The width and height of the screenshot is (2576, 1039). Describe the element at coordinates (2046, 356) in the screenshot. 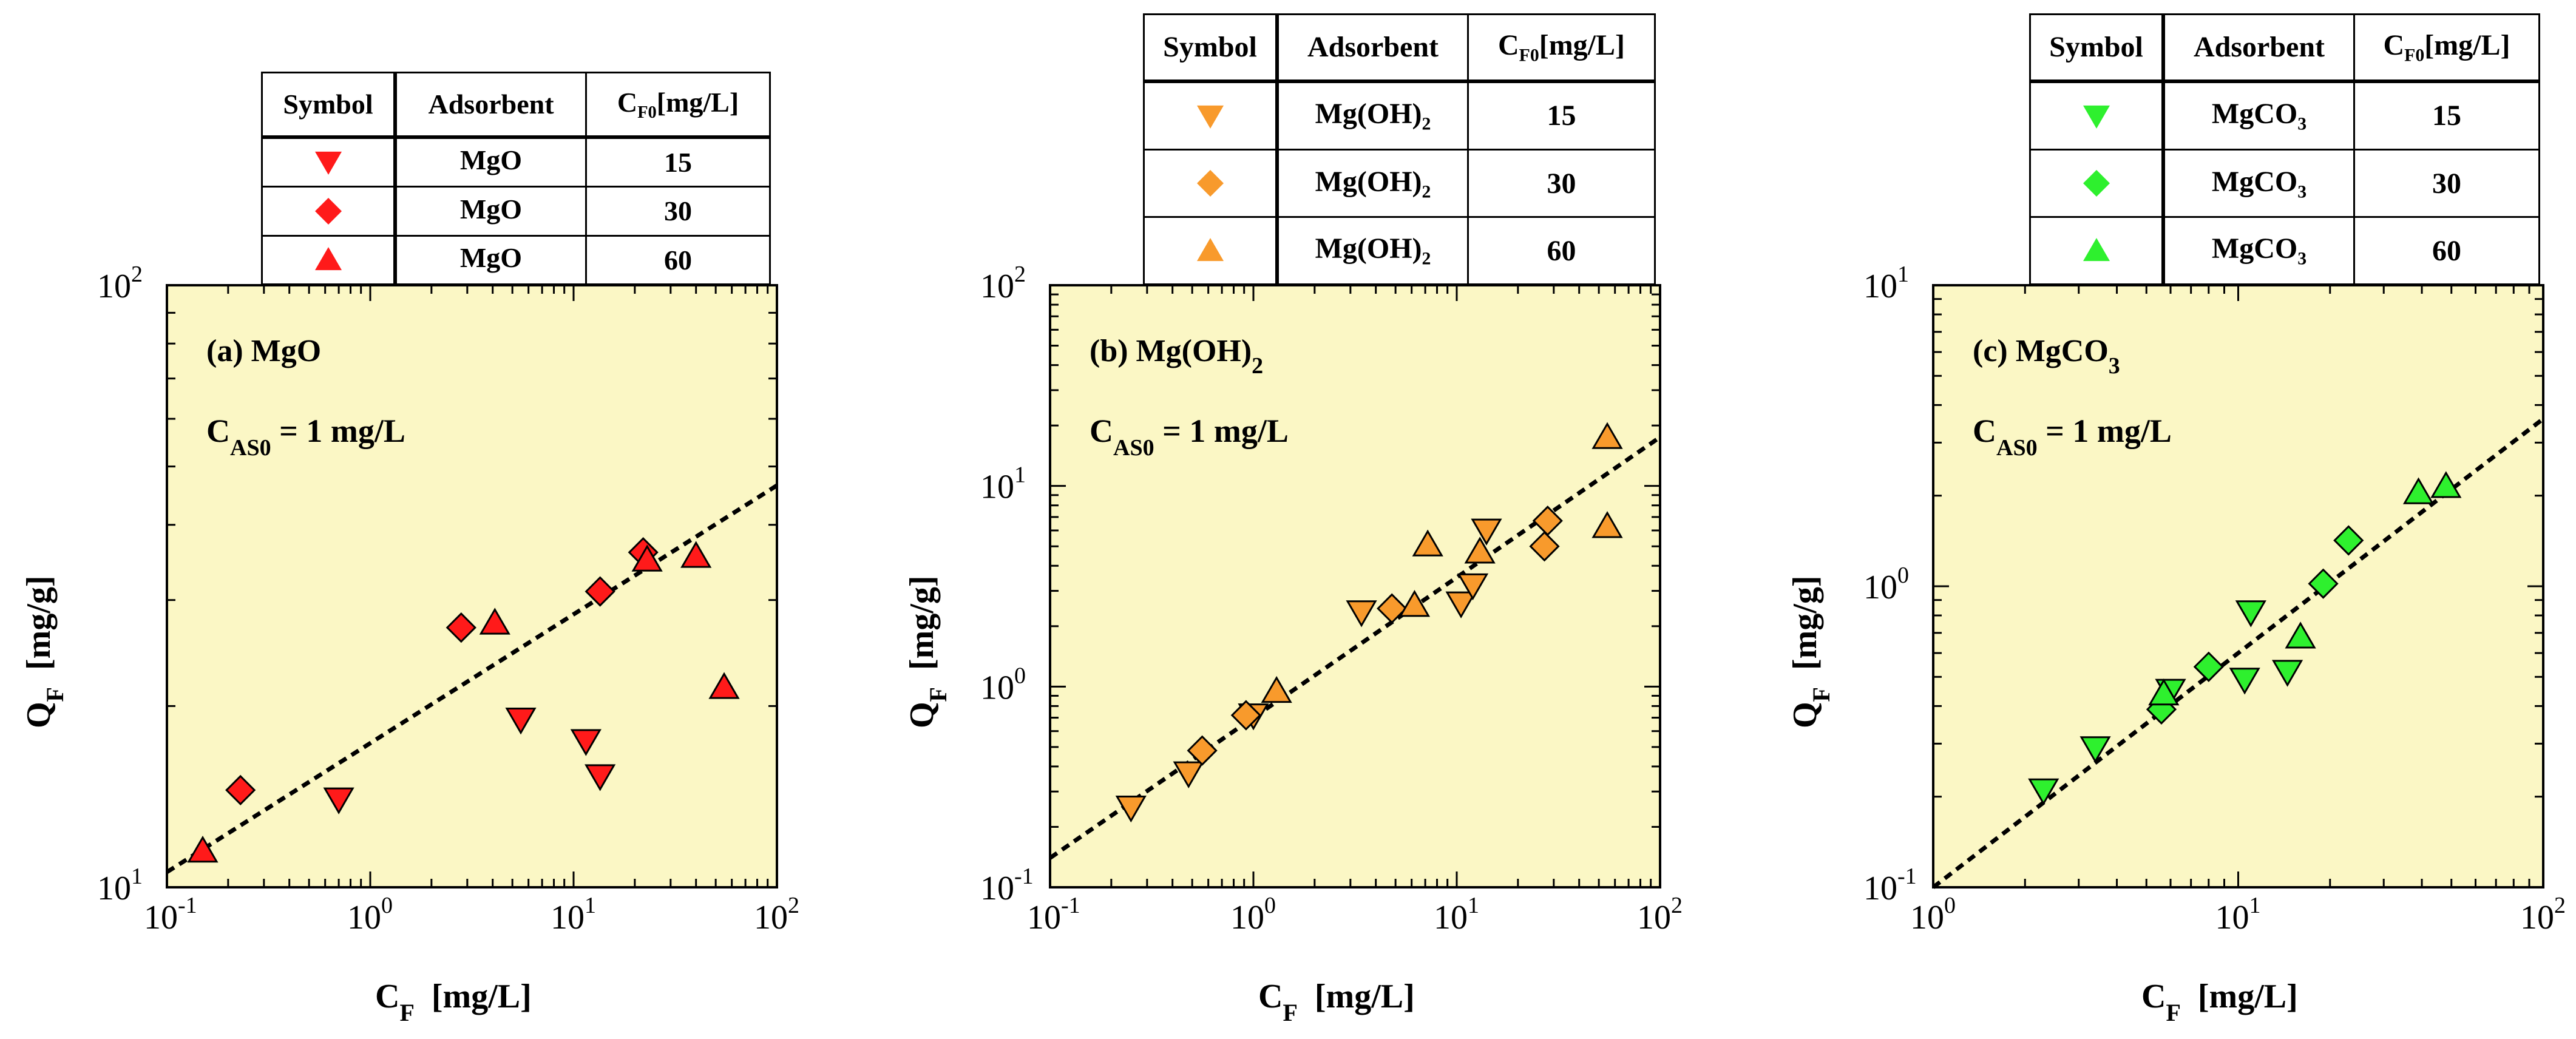

I see `panel-title: (c) MgCO3` at that location.